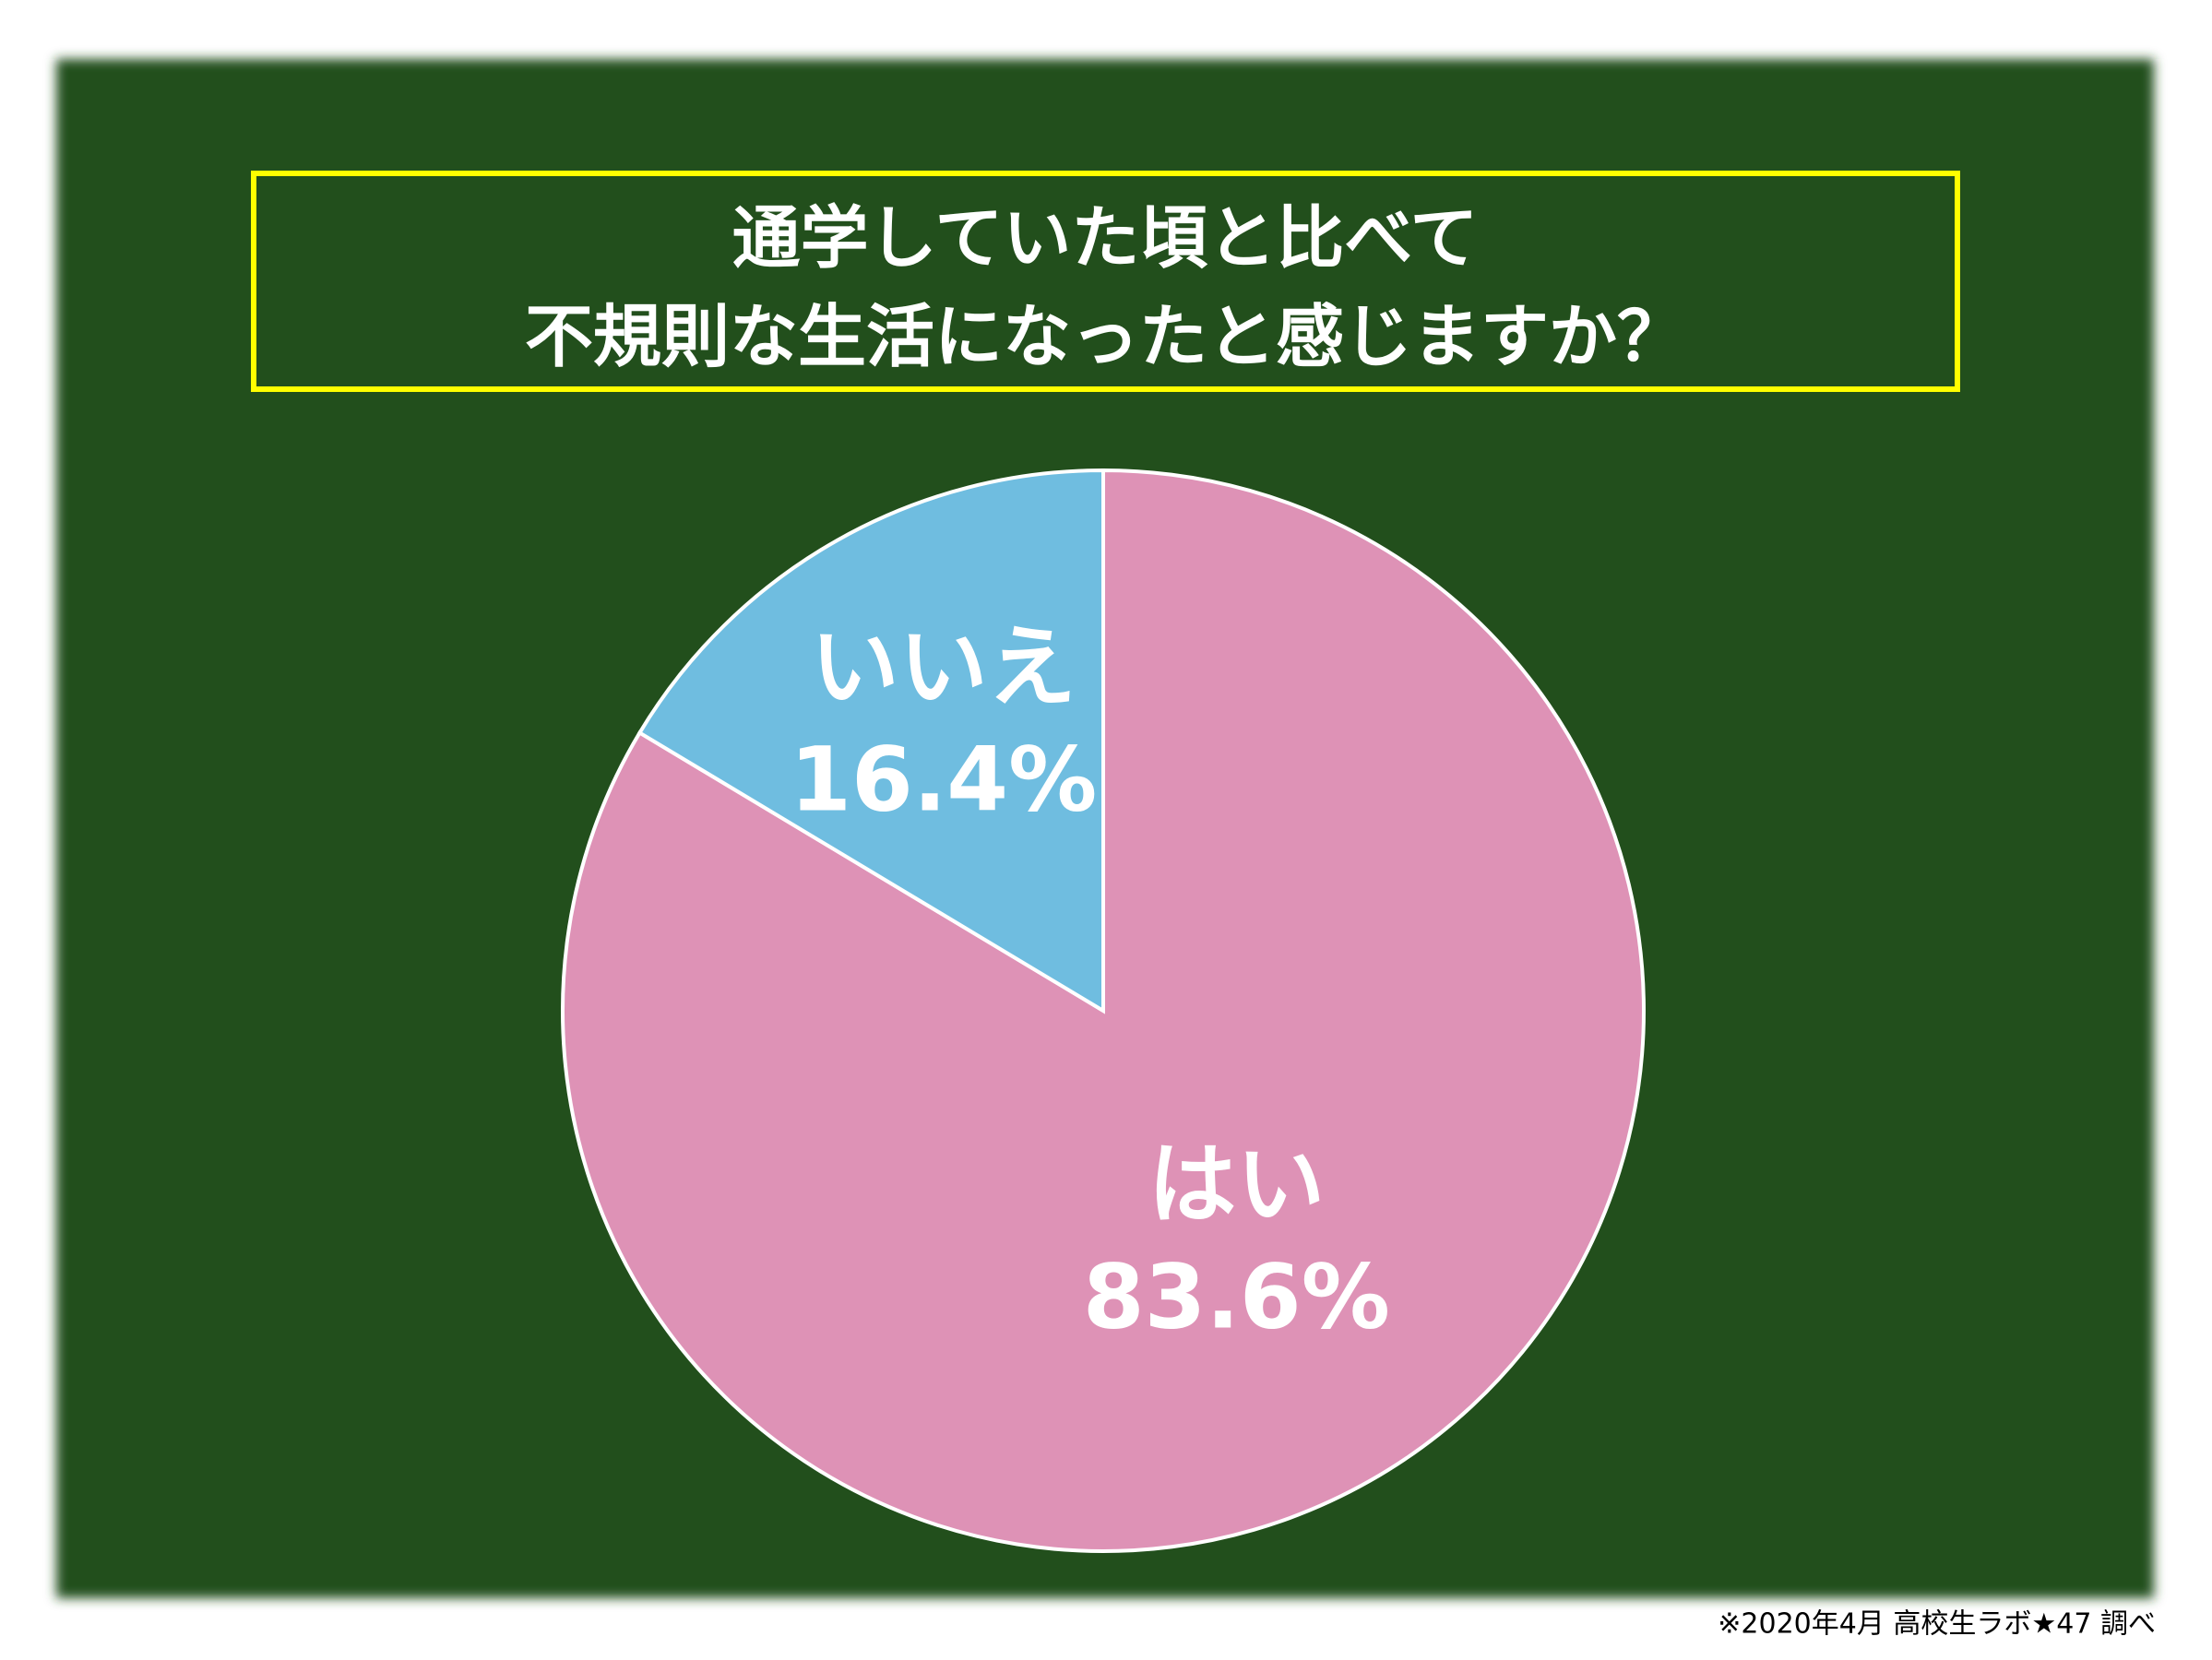 Image resolution: width=2212 pixels, height=1660 pixels. I want to click on title-box, so click(1105, 281).